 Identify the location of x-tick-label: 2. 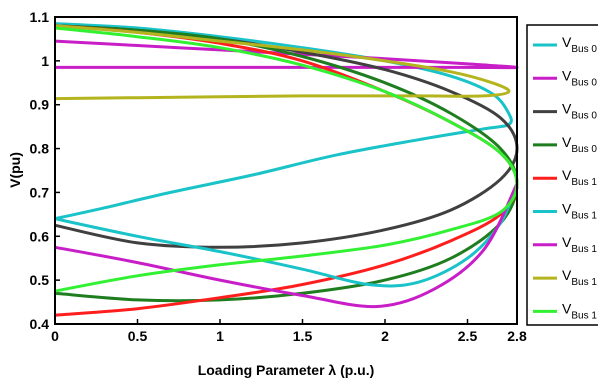
(385, 336).